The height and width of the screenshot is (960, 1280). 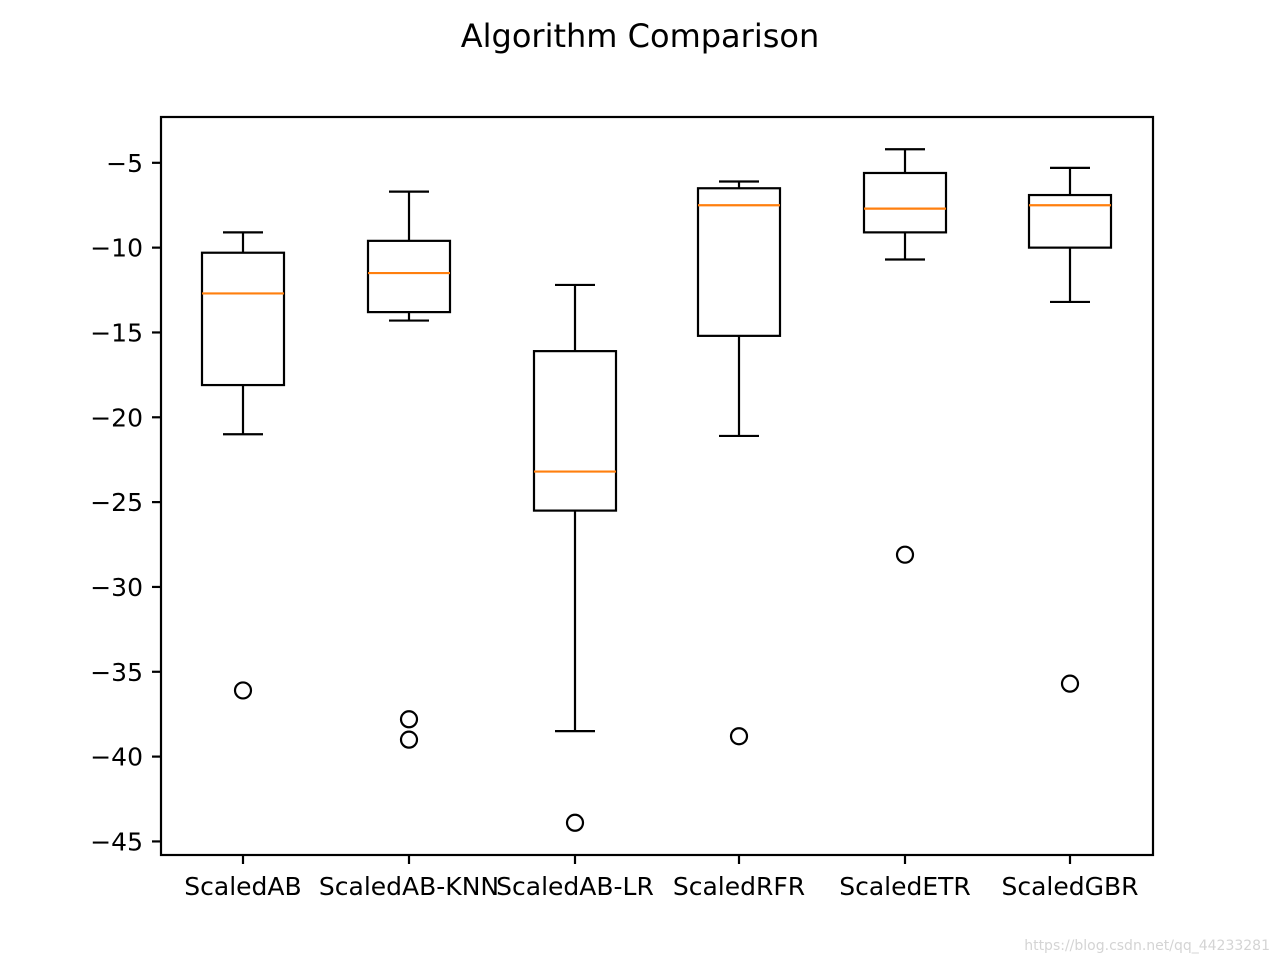 What do you see at coordinates (116, 332) in the screenshot?
I see `y-tick-label: −15` at bounding box center [116, 332].